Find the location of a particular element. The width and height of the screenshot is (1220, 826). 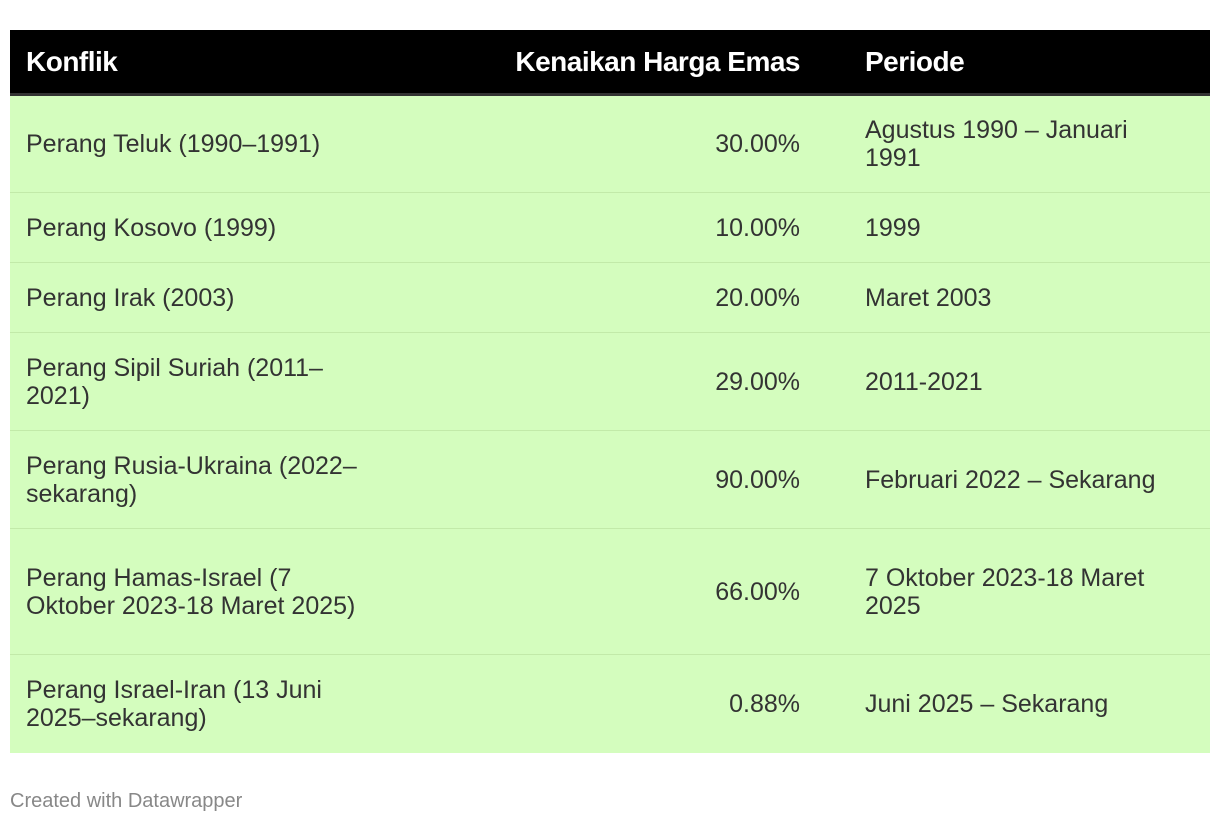

cell-konflik: Perang Sipil Suriah (2011–2021) is located at coordinates (205, 382).